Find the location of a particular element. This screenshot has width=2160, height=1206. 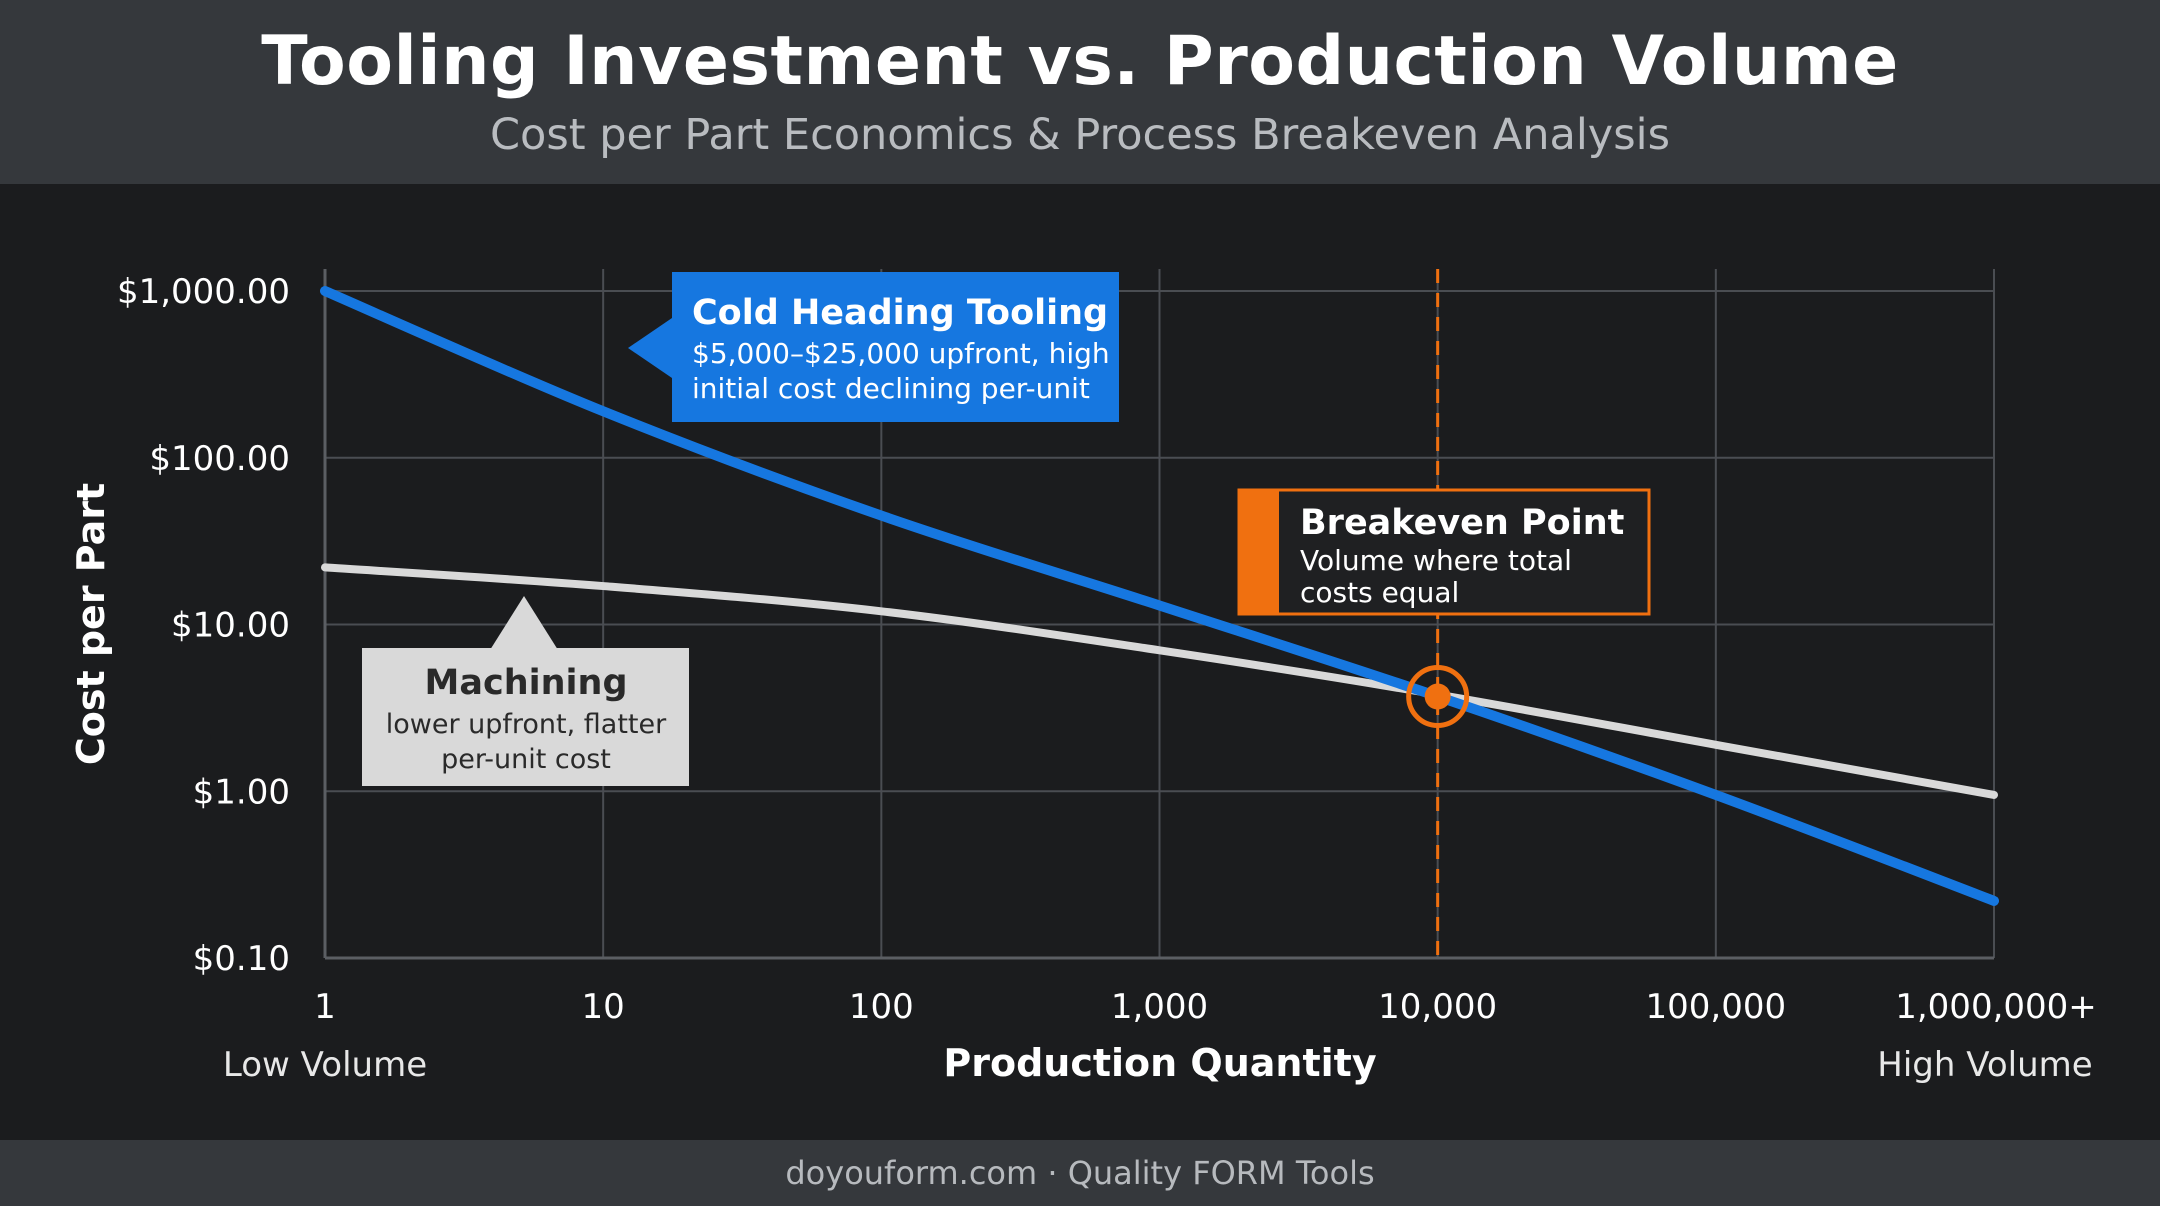

cold-heading-callout-line-1: $5,000–$25,000 upfront, high is located at coordinates (901, 353).